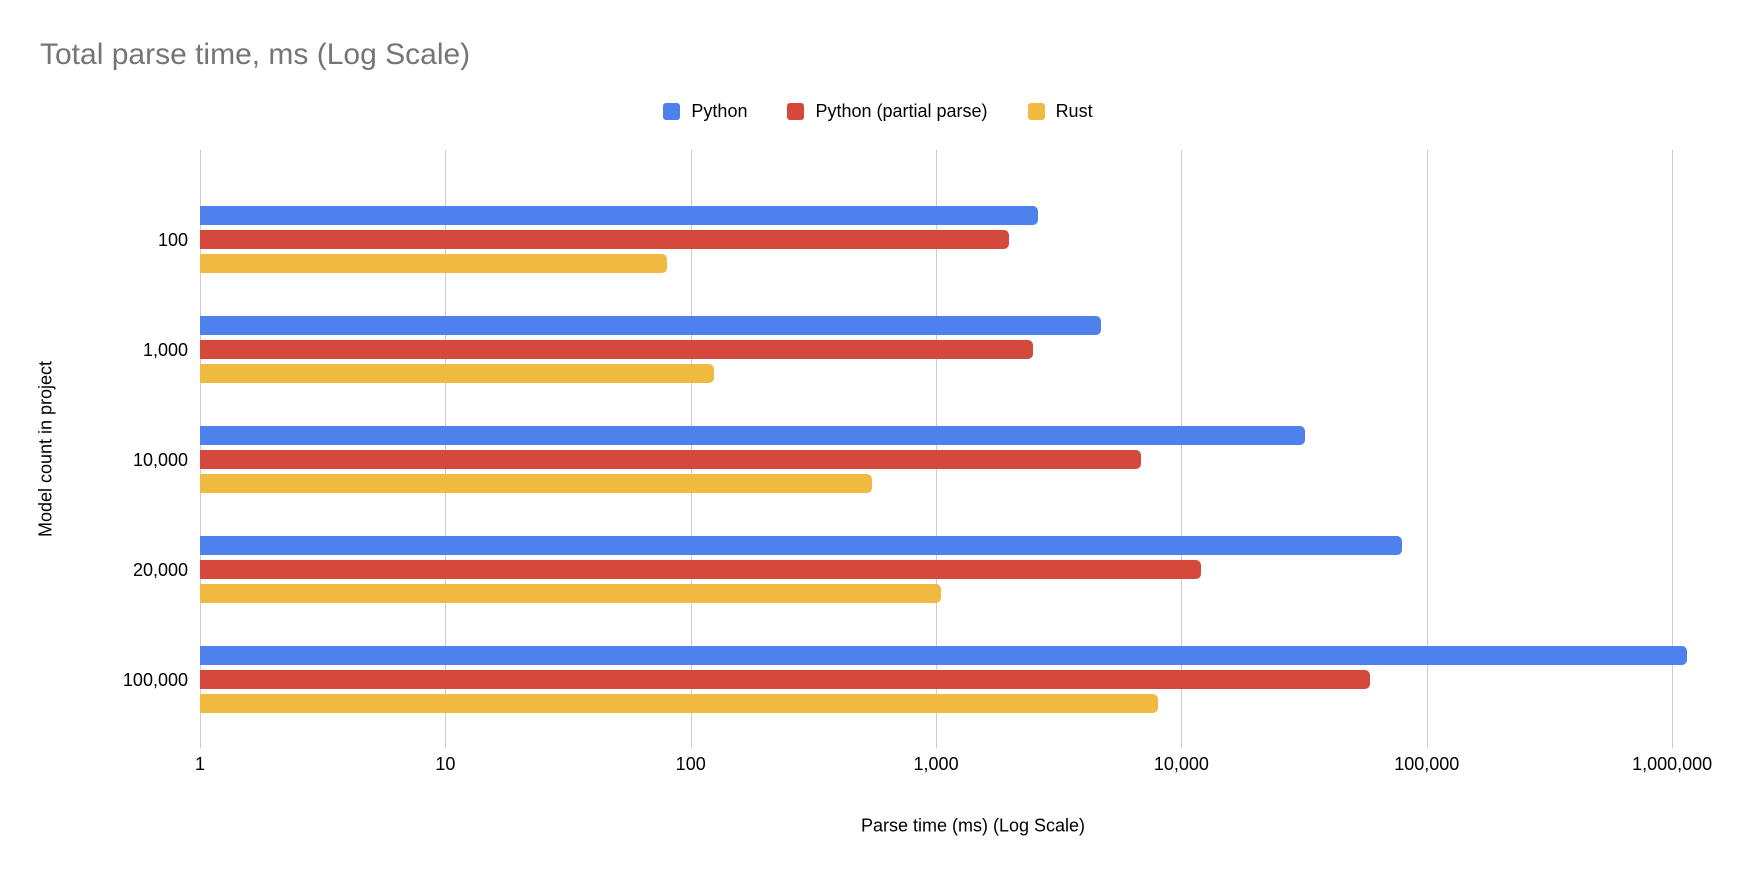 The width and height of the screenshot is (1756, 884). I want to click on chart-title: Total parse time, ms (Log Scale), so click(255, 54).